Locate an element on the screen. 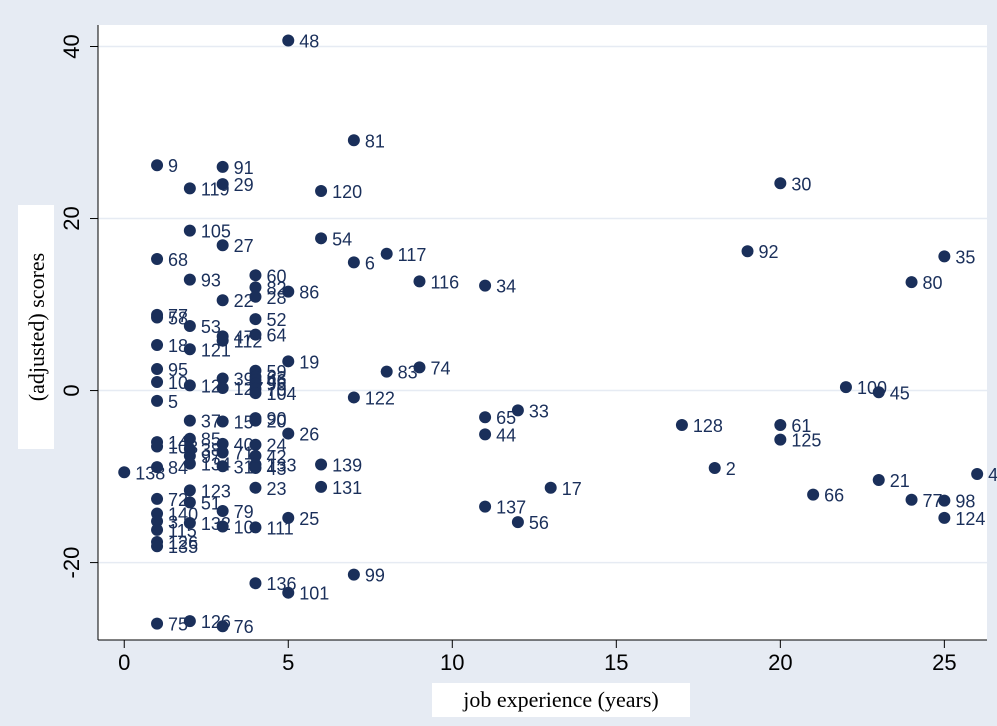 Image resolution: width=997 pixels, height=726 pixels. data-point-label: 52 is located at coordinates (276, 320).